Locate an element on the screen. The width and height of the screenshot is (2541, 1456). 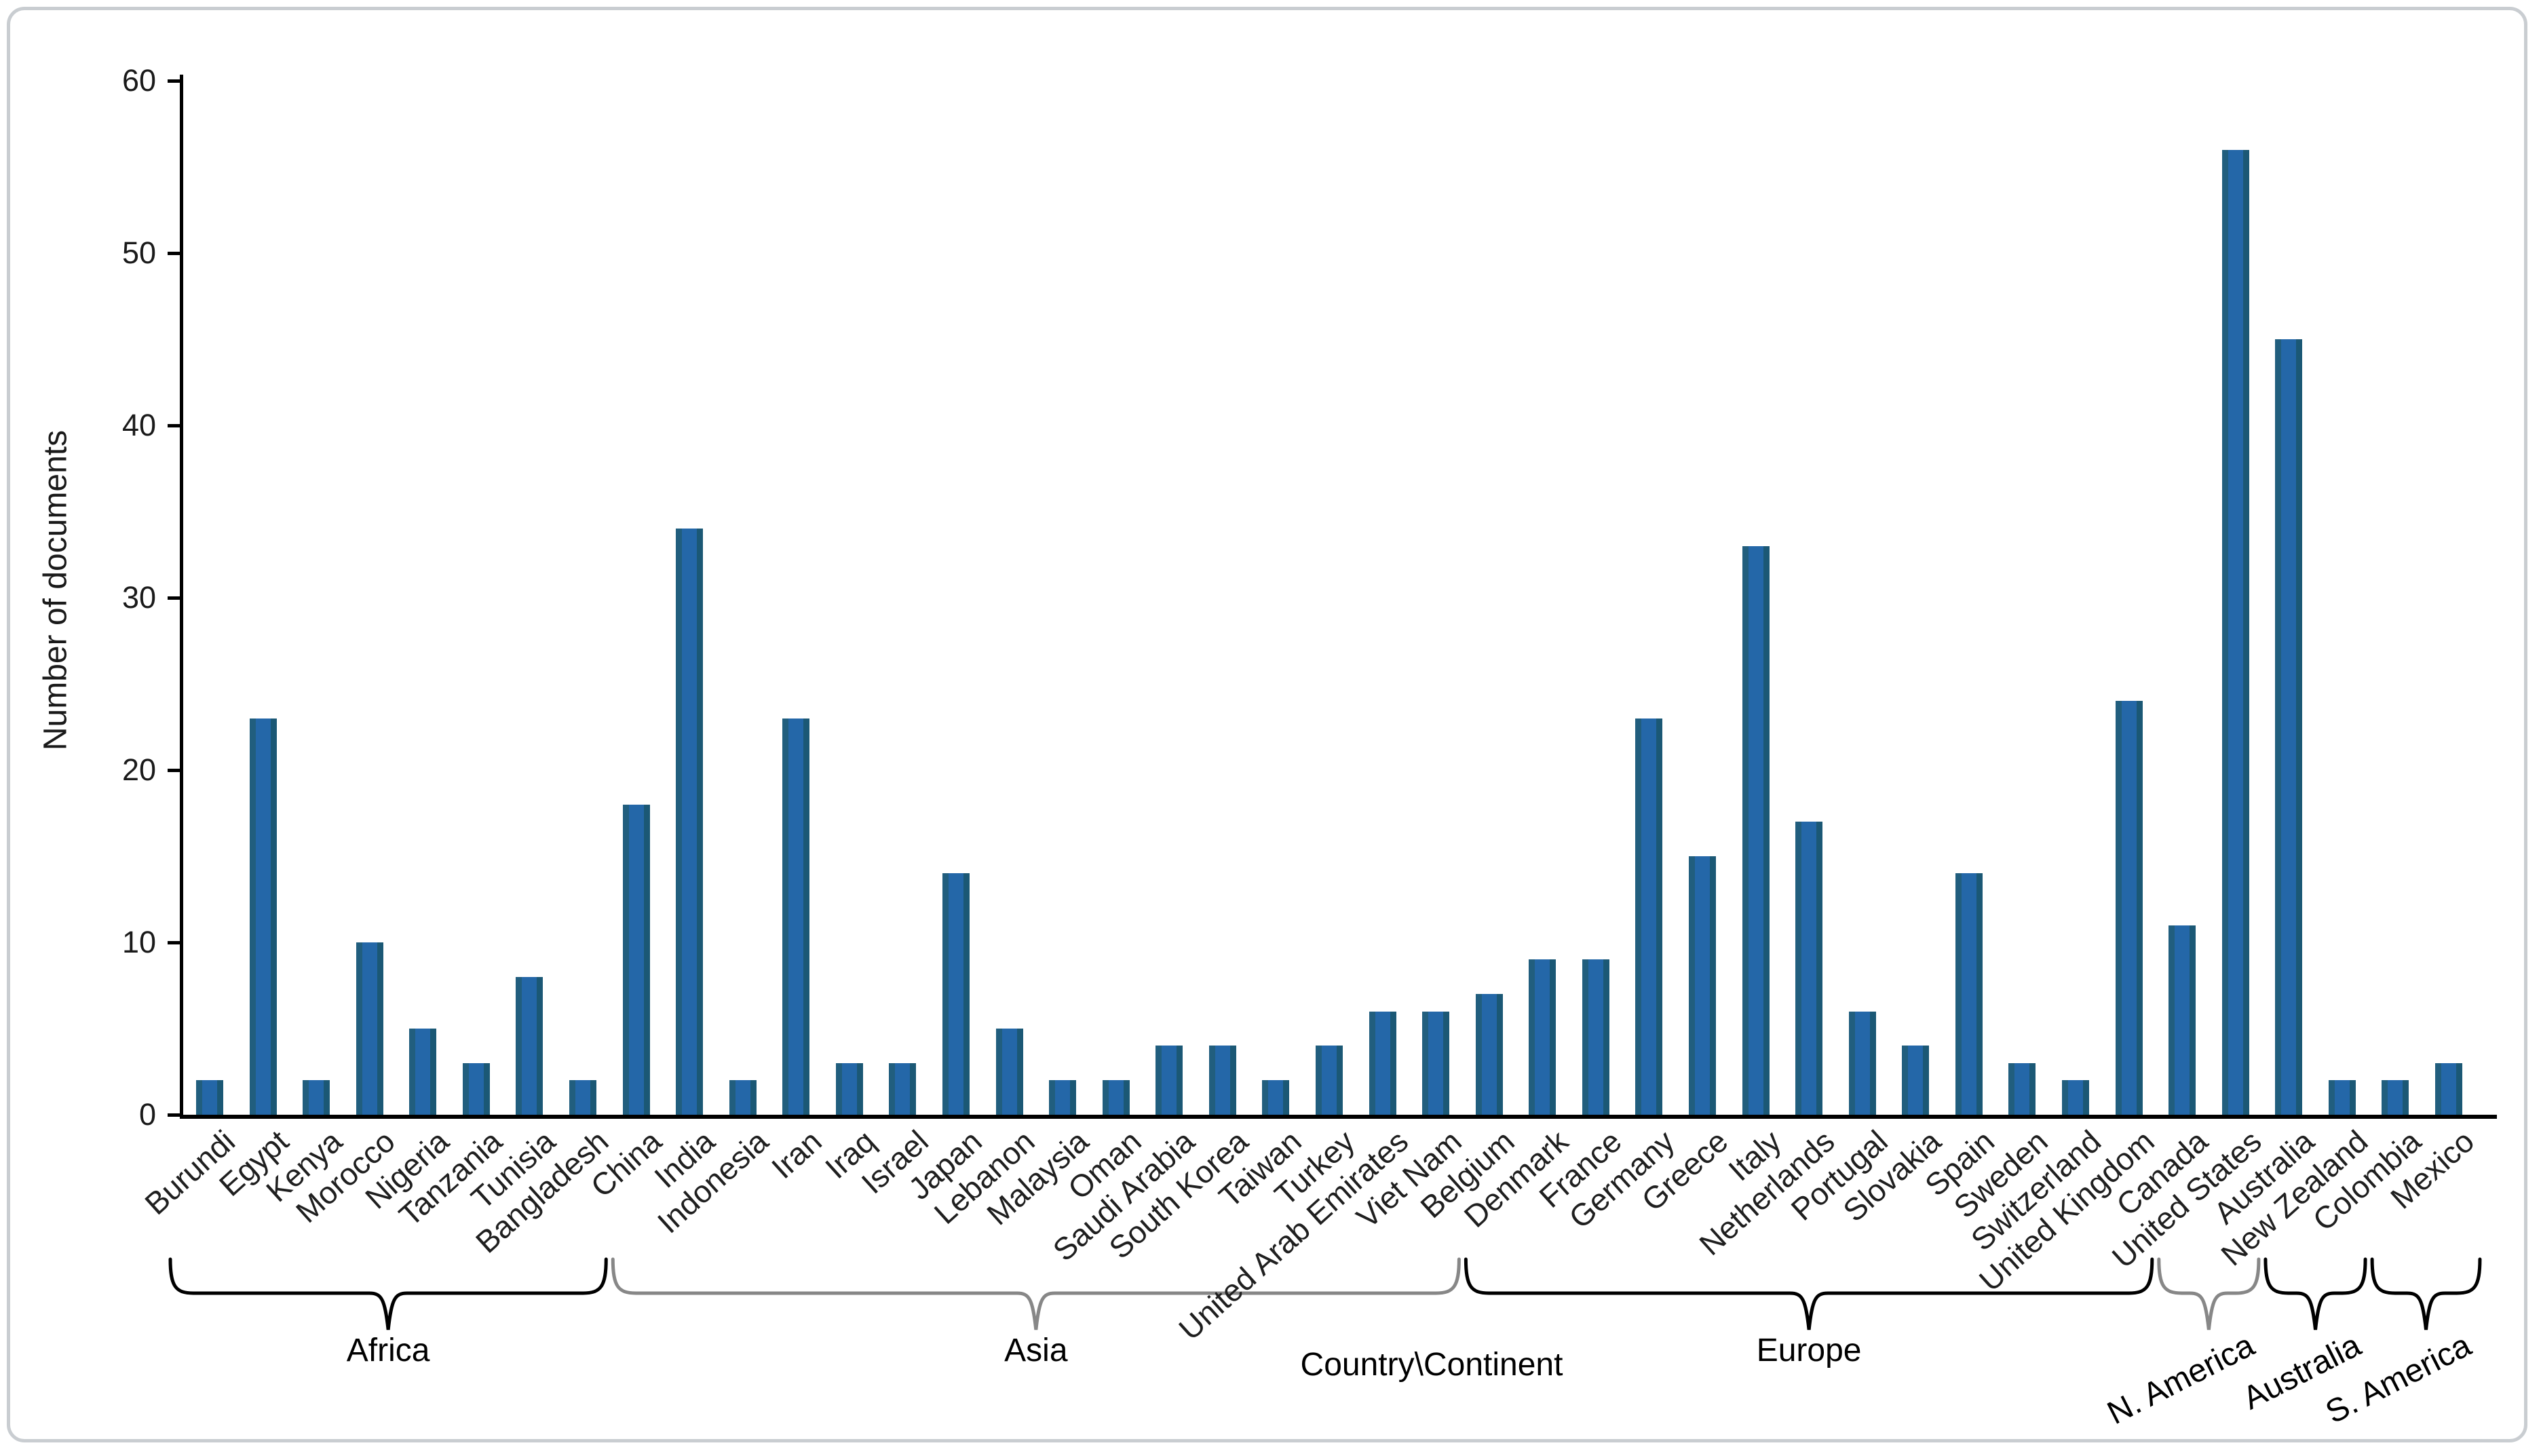
y-tick-label: 20 is located at coordinates (138, 769).